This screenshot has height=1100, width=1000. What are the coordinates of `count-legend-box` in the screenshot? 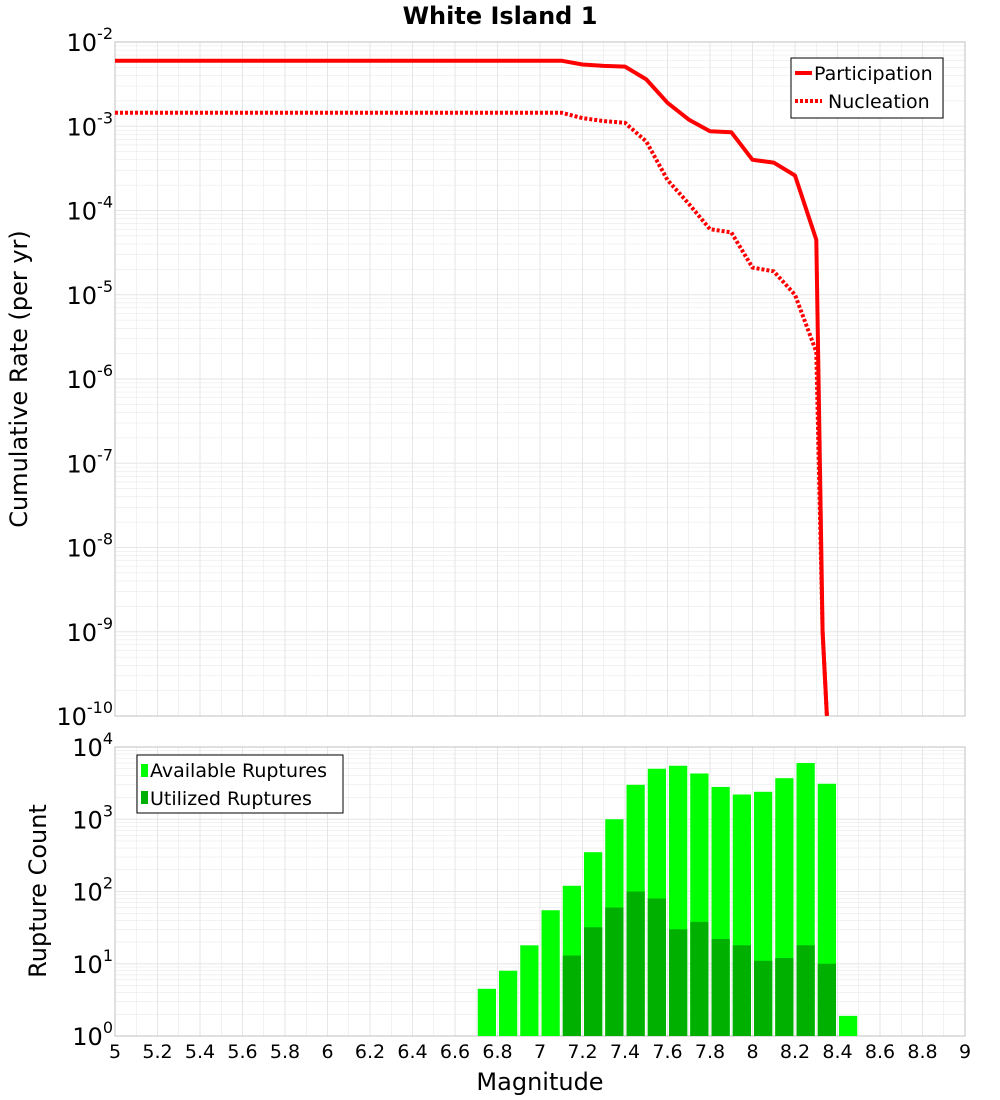 It's located at (240, 784).